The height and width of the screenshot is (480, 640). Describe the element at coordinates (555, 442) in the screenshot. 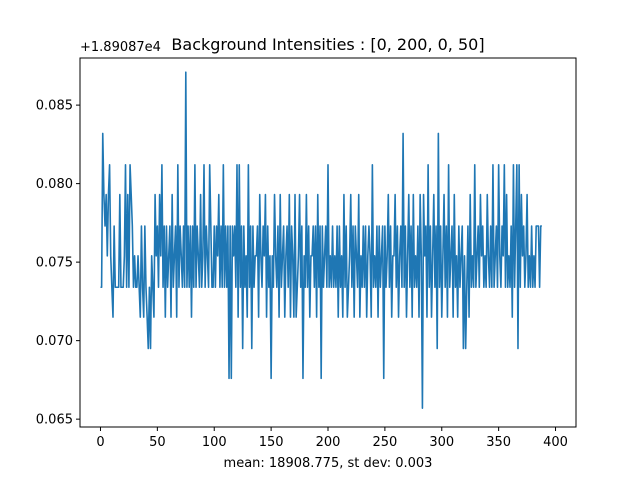

I see `x-tick-label: 400` at that location.